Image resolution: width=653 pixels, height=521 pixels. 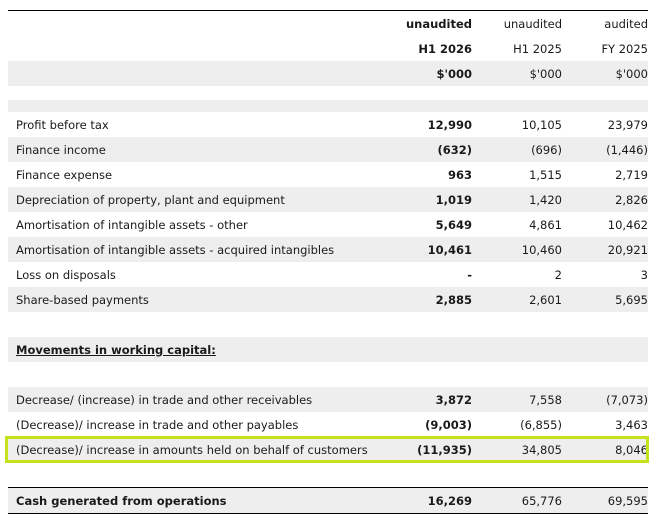 I want to click on row-c1: 12,990, so click(x=449, y=124).